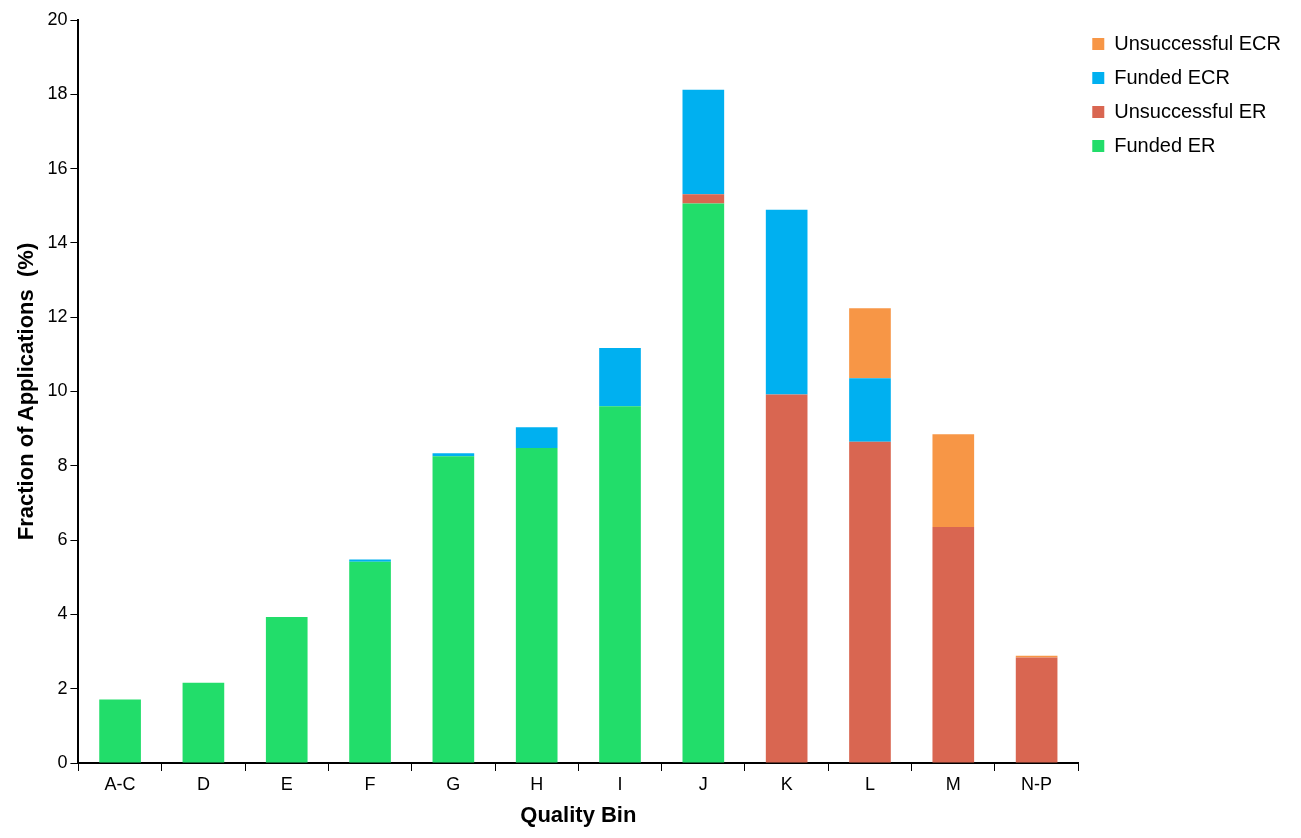 Image resolution: width=1301 pixels, height=838 pixels. I want to click on y-tick-label: 2, so click(62, 687).